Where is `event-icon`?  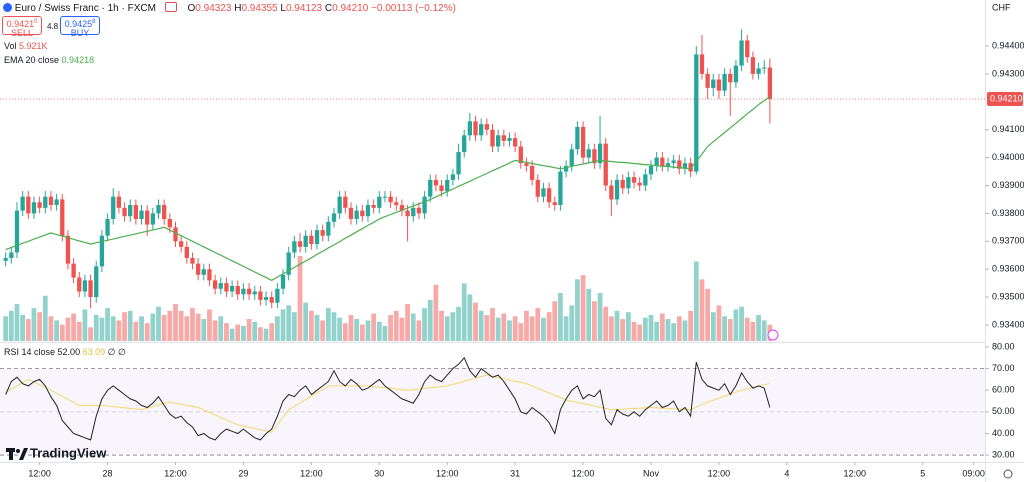 event-icon is located at coordinates (773, 335).